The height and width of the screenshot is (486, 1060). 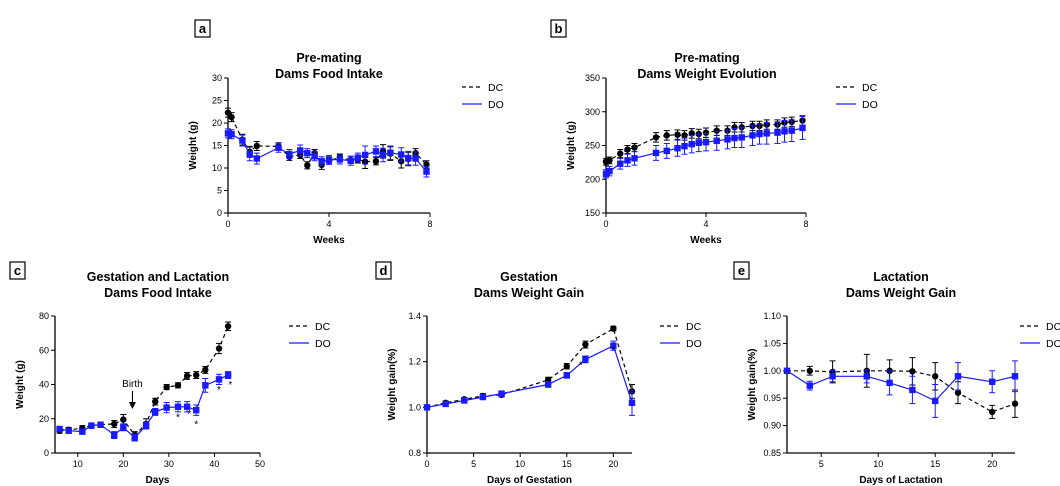 I want to click on y-tick-label: 350, so click(x=592, y=78).